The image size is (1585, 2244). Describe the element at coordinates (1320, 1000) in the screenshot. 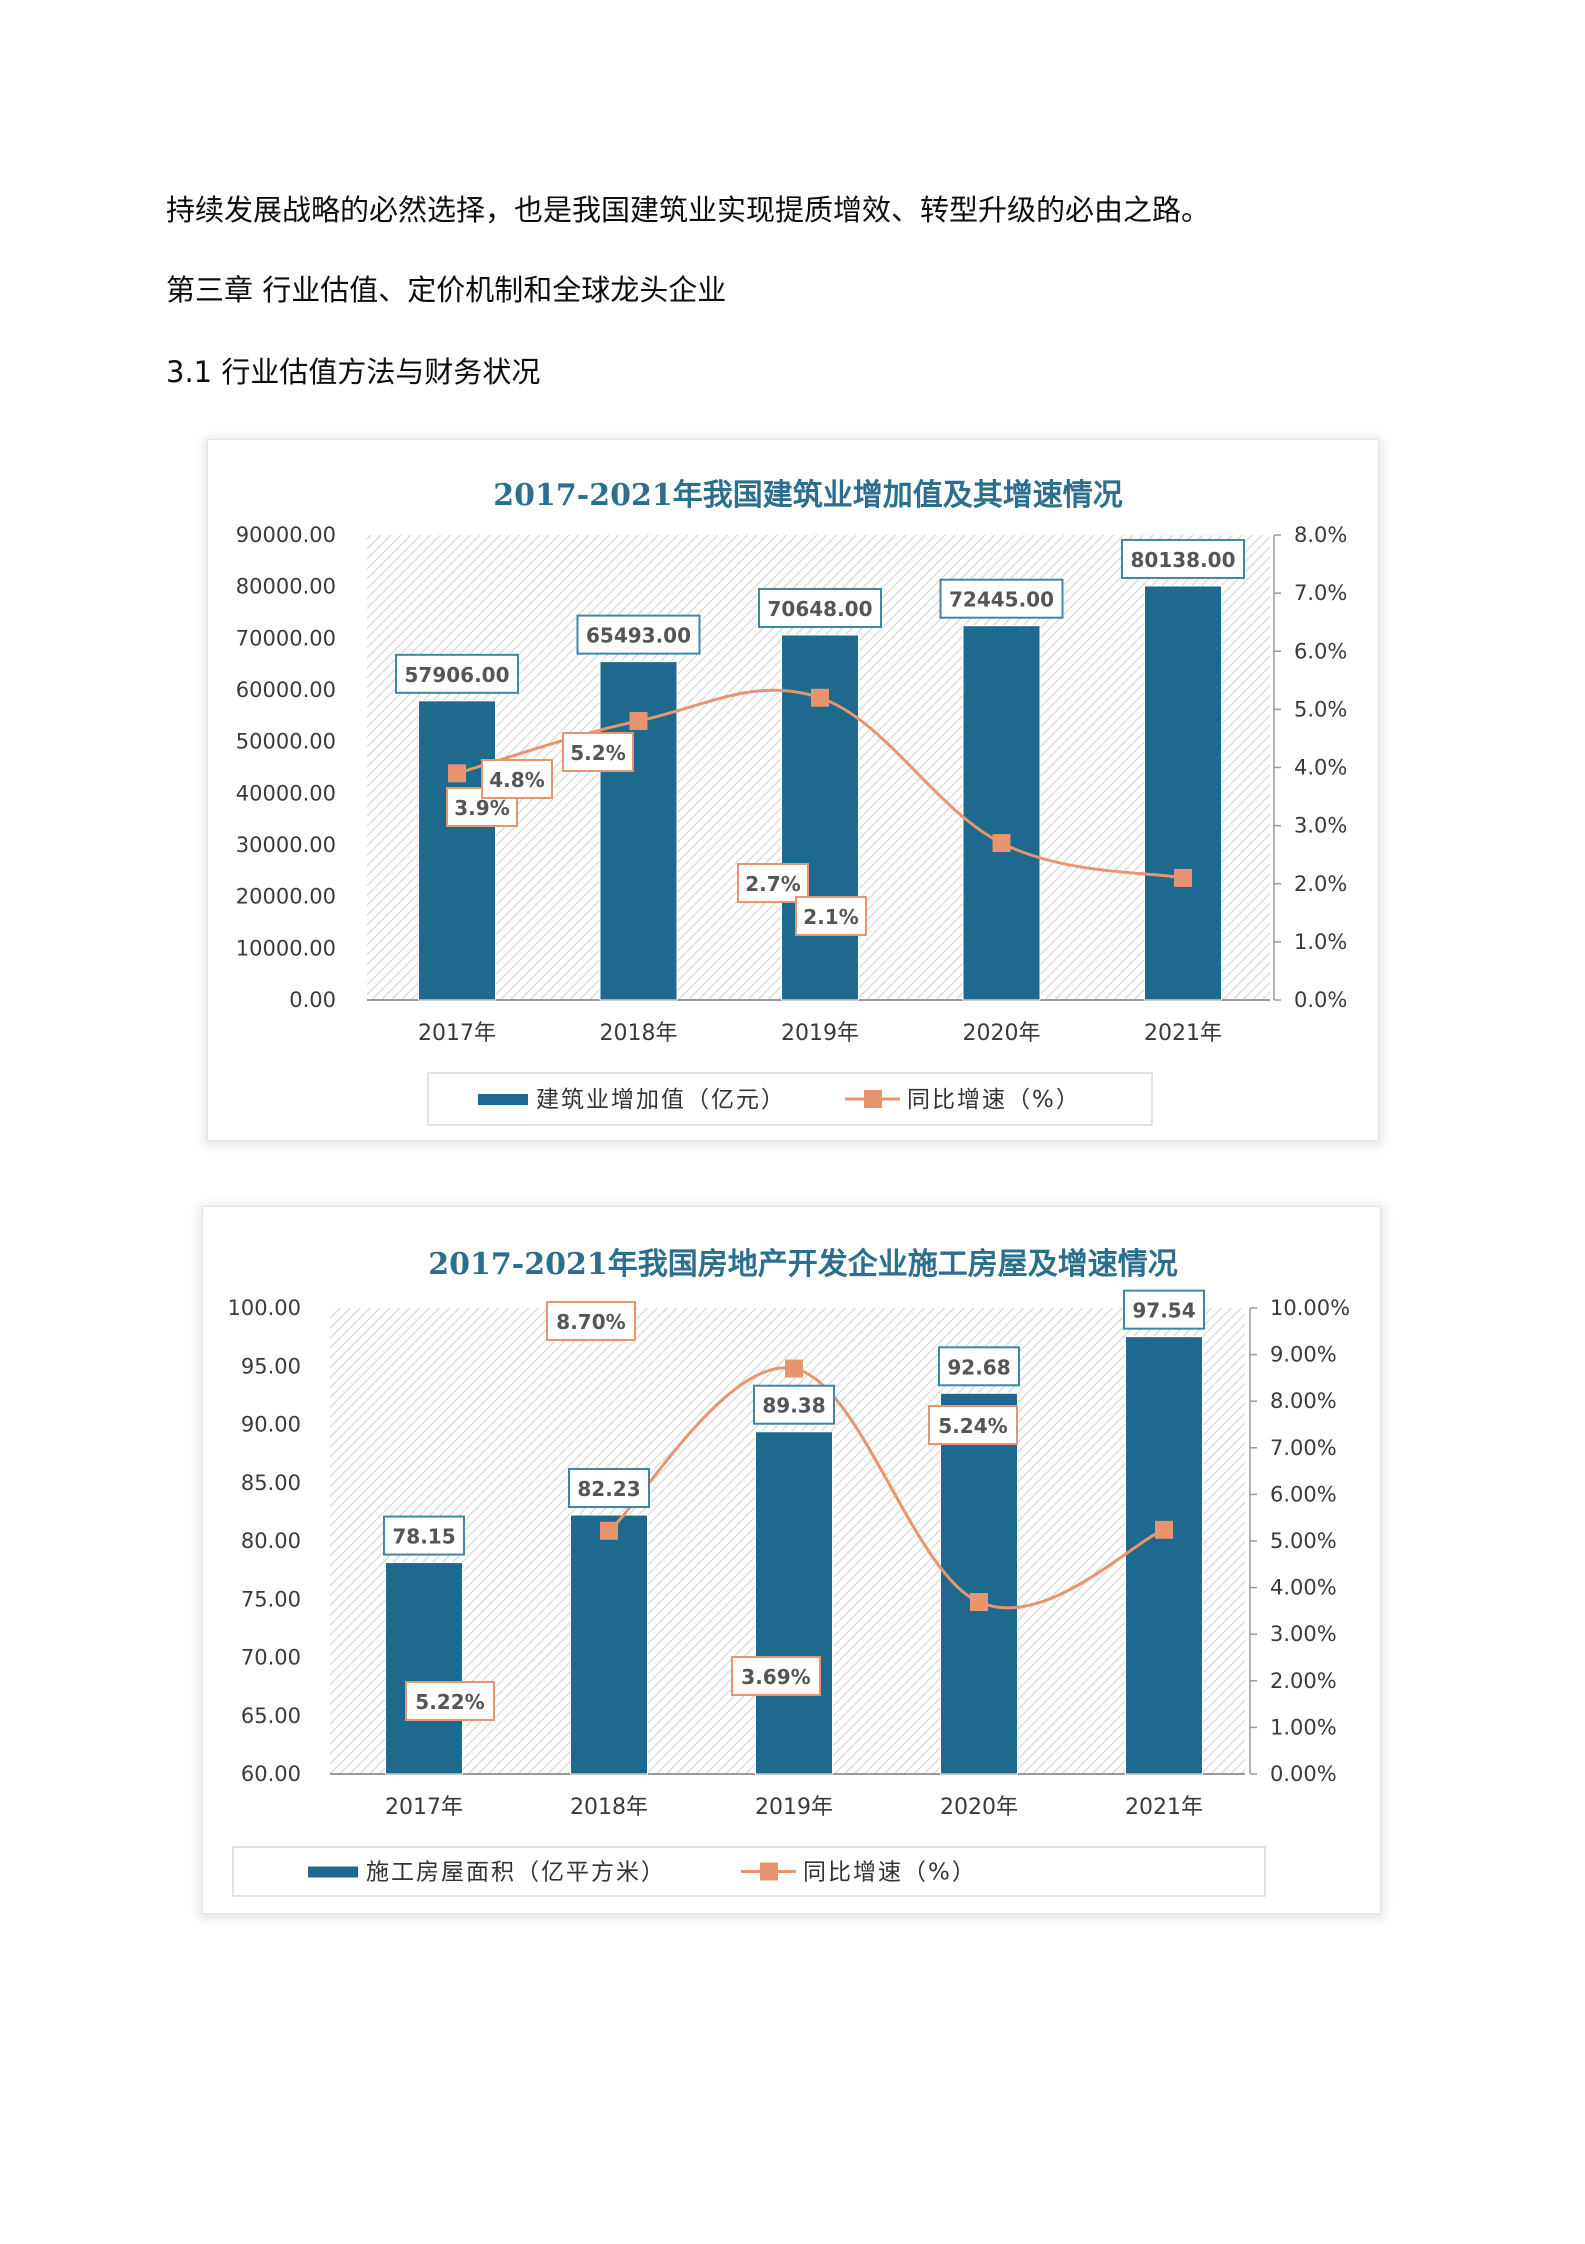

I see `right-axis-tick: 0.0%` at that location.